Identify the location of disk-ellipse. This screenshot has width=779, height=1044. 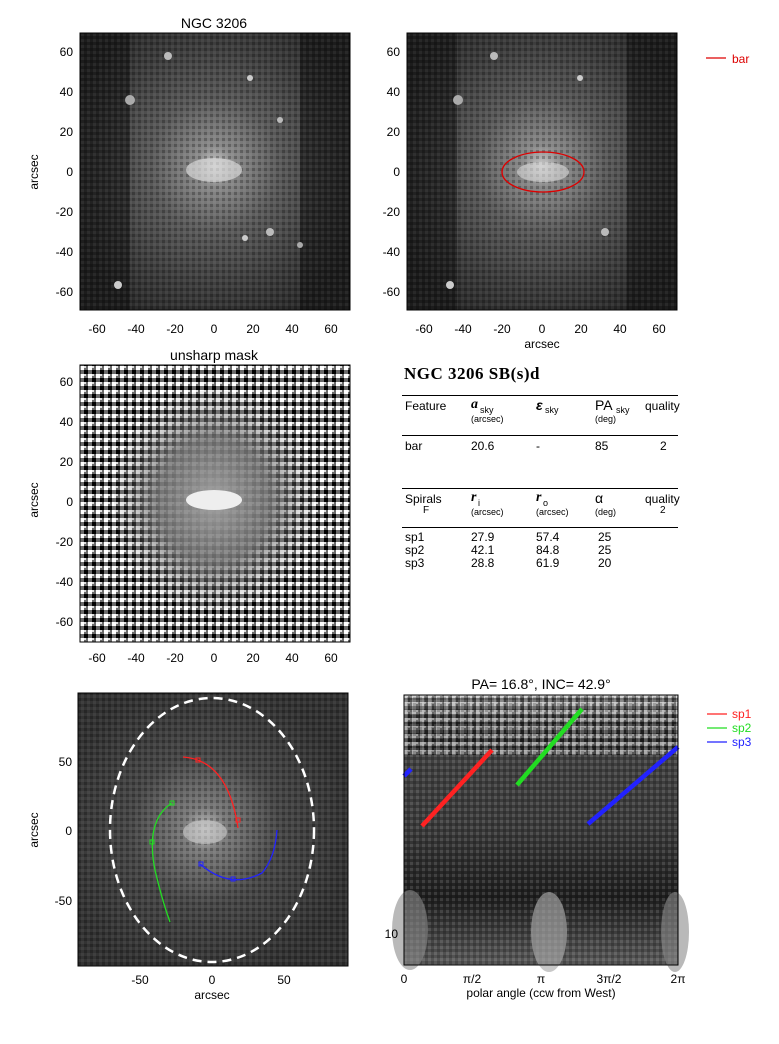
(212, 830).